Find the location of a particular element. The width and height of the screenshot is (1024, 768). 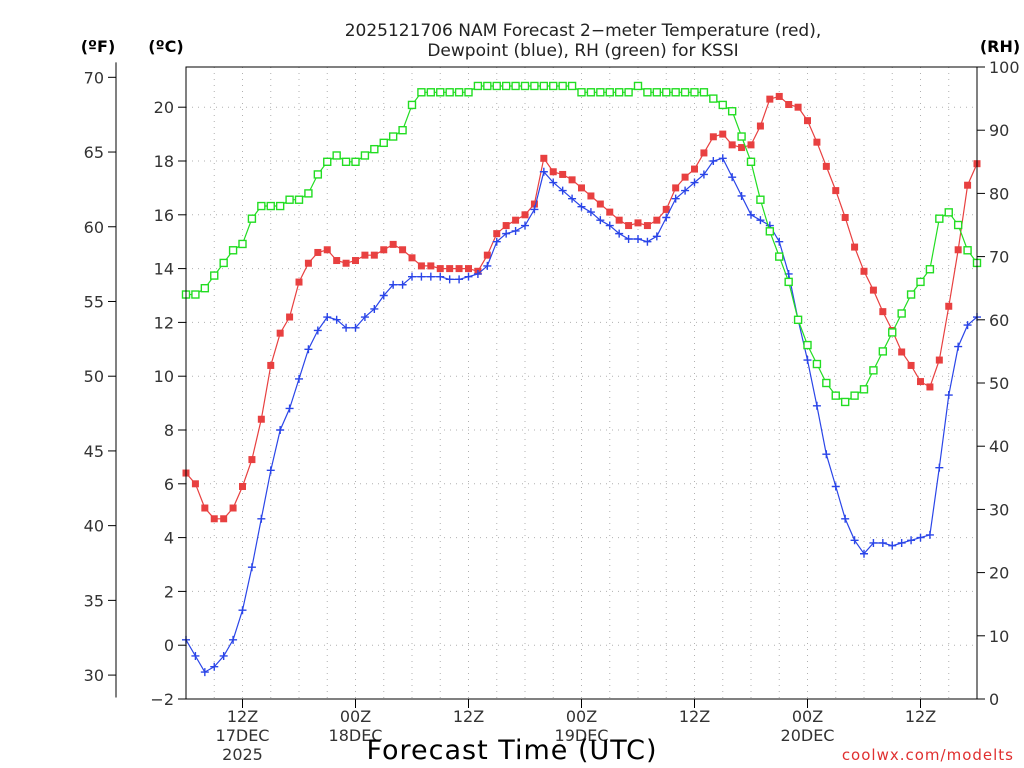

rh-tick-label: 60 is located at coordinates (999, 320).